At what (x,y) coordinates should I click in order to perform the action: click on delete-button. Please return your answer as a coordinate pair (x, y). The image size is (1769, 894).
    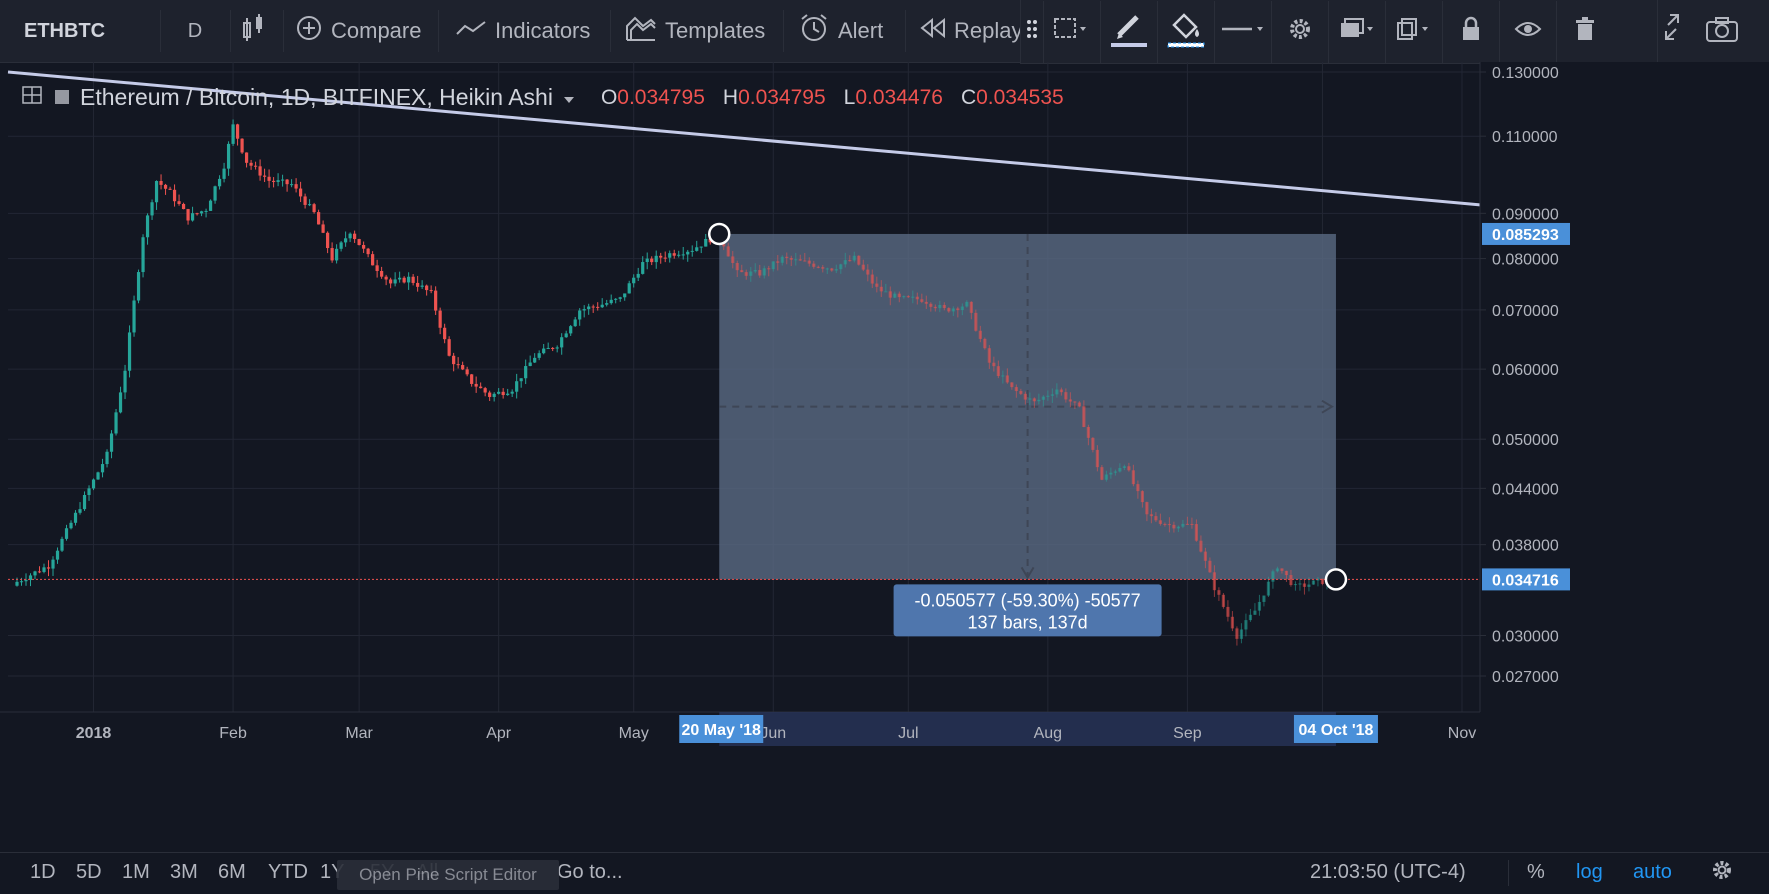
    Looking at the image, I should click on (1585, 32).